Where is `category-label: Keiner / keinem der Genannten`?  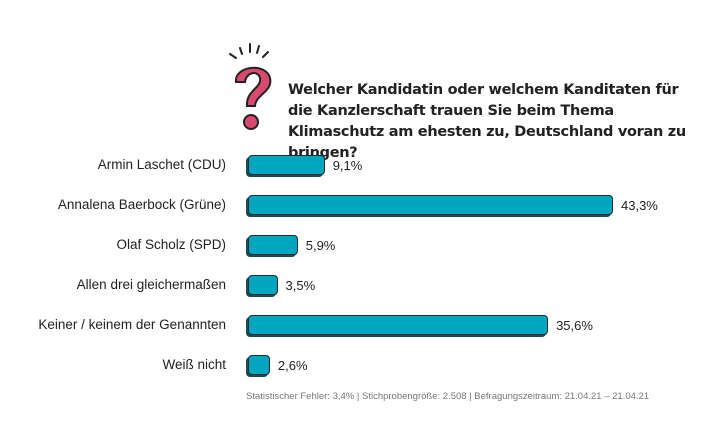
category-label: Keiner / keinem der Genannten is located at coordinates (132, 324).